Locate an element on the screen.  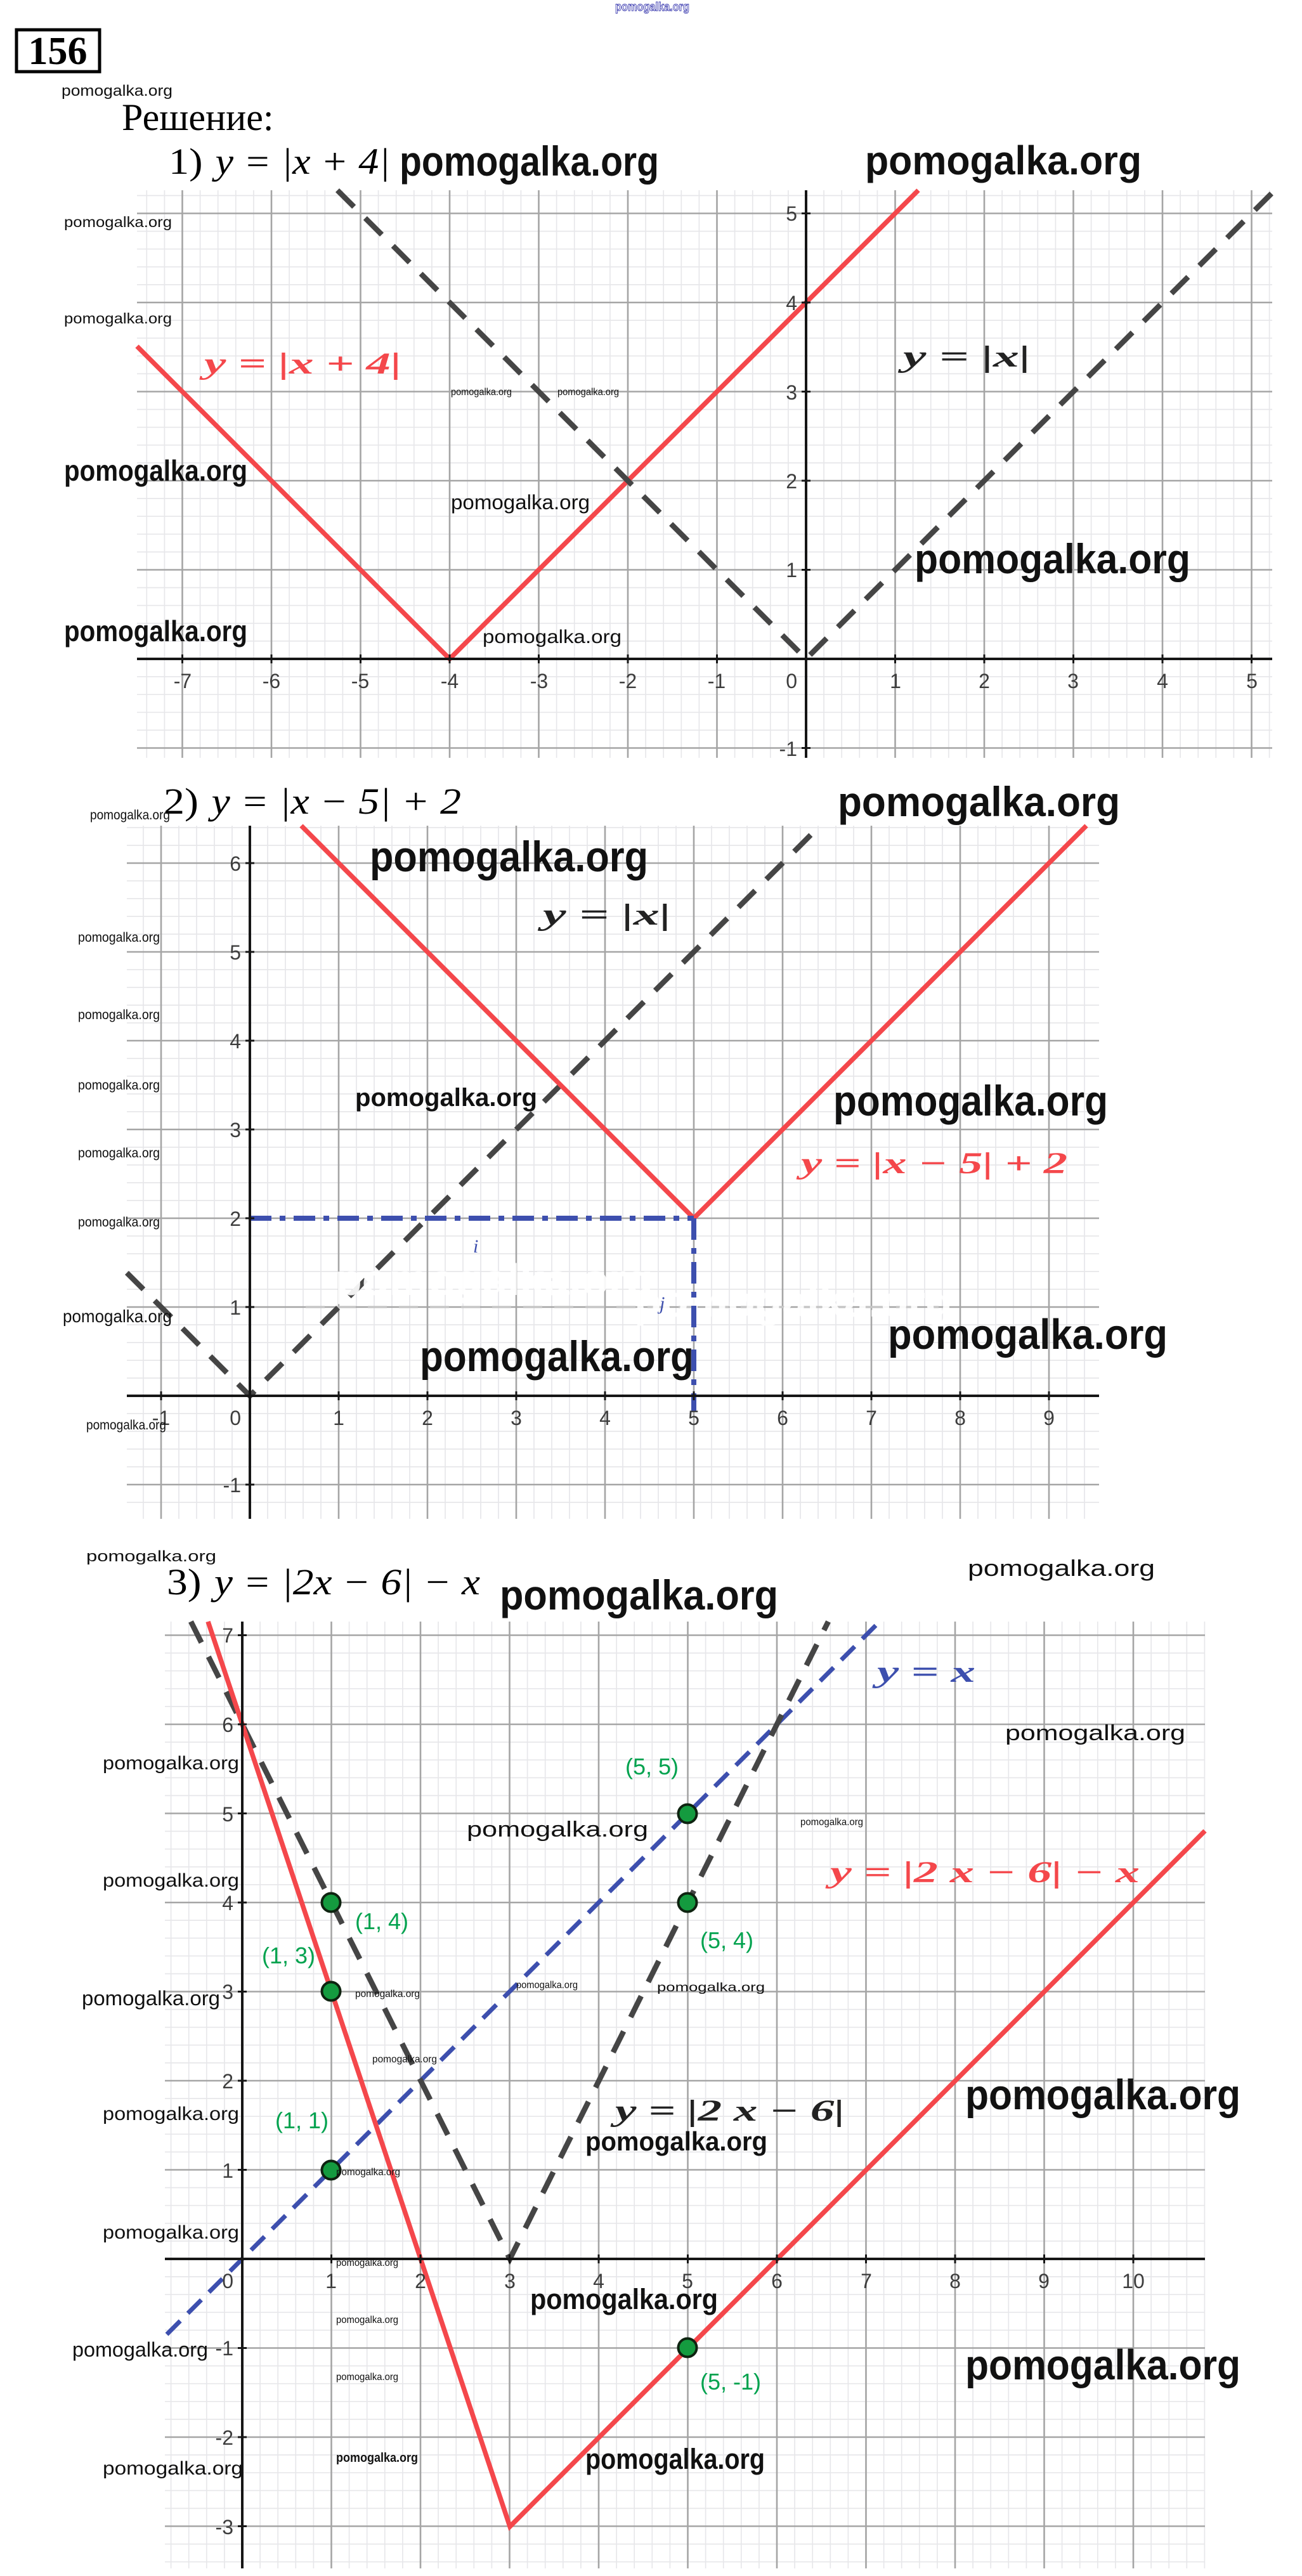
svg-text: -5 is located at coordinates (360, 681).